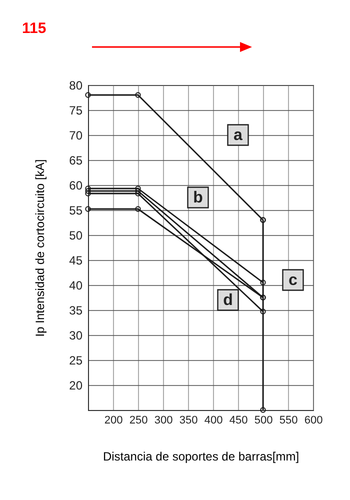 Image resolution: width=350 pixels, height=500 pixels. Describe the element at coordinates (76, 185) in the screenshot. I see `y-tick-label: 60` at that location.